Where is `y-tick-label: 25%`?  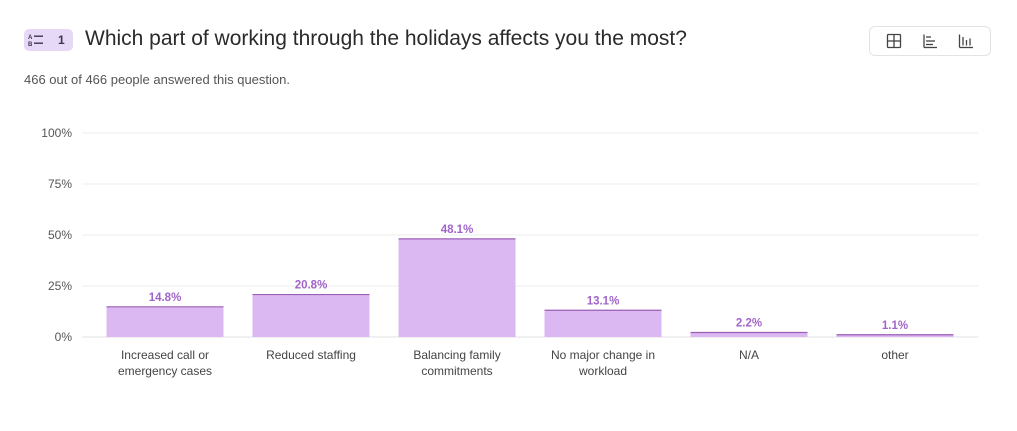 y-tick-label: 25% is located at coordinates (60, 286).